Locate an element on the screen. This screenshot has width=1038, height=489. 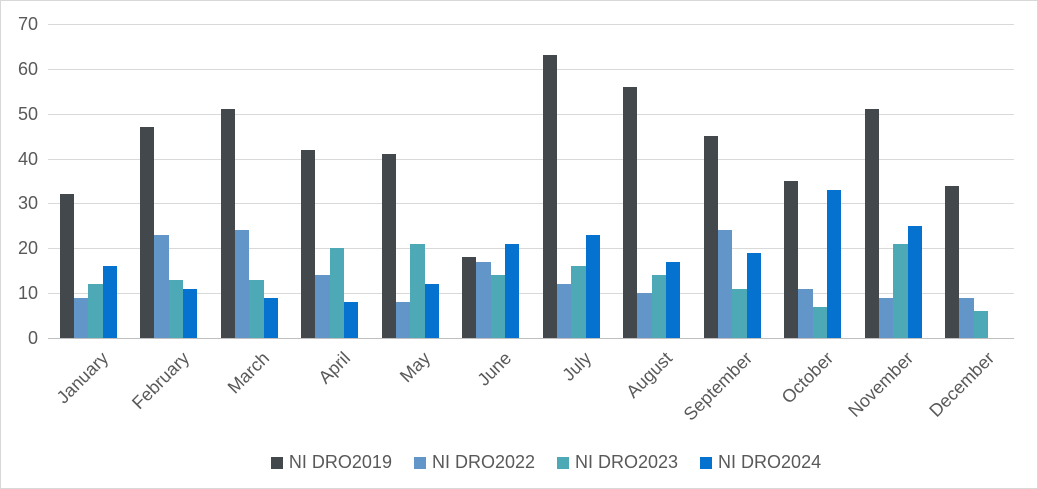
bar-ni-dro2019-may is located at coordinates (388, 246).